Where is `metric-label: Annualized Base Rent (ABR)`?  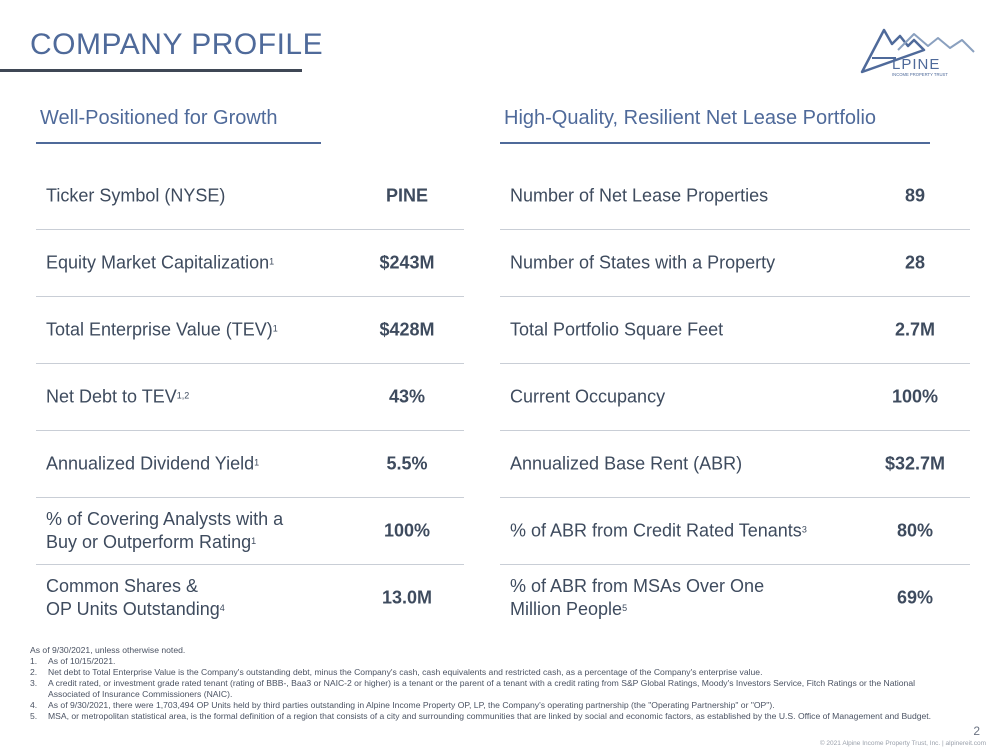
metric-label: Annualized Base Rent (ABR) is located at coordinates (626, 464).